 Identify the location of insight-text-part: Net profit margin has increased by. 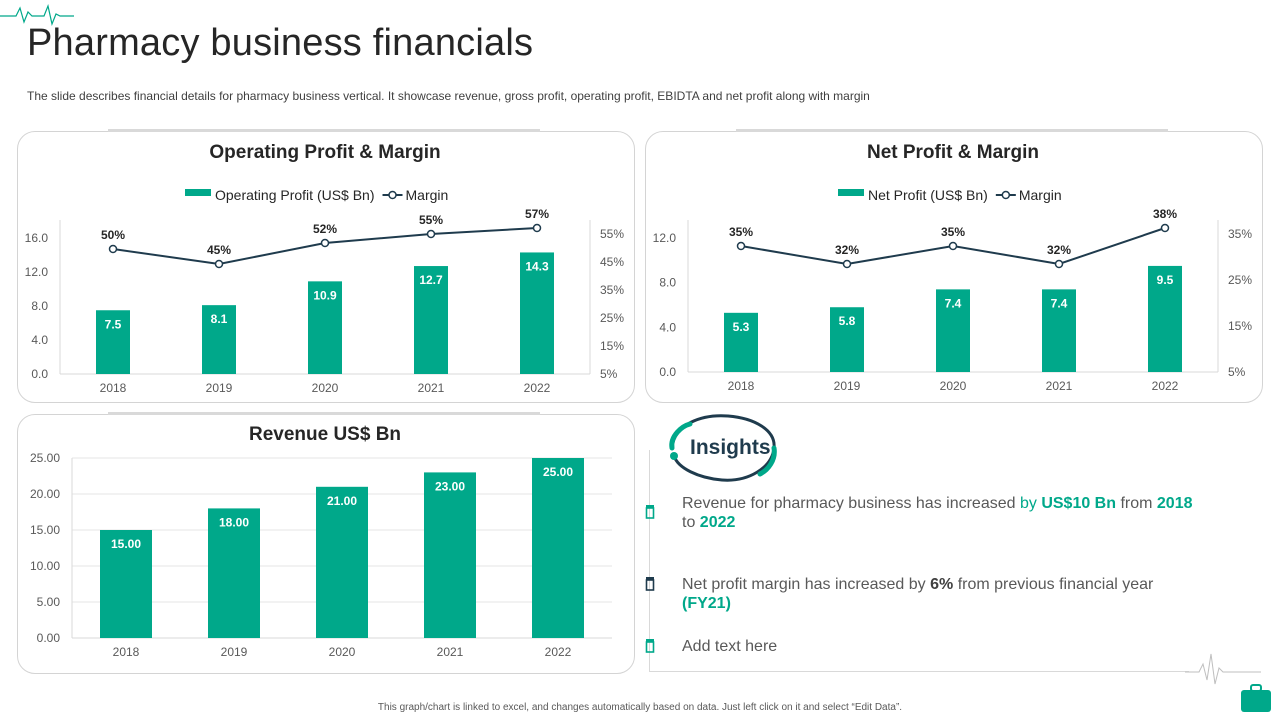
(806, 584).